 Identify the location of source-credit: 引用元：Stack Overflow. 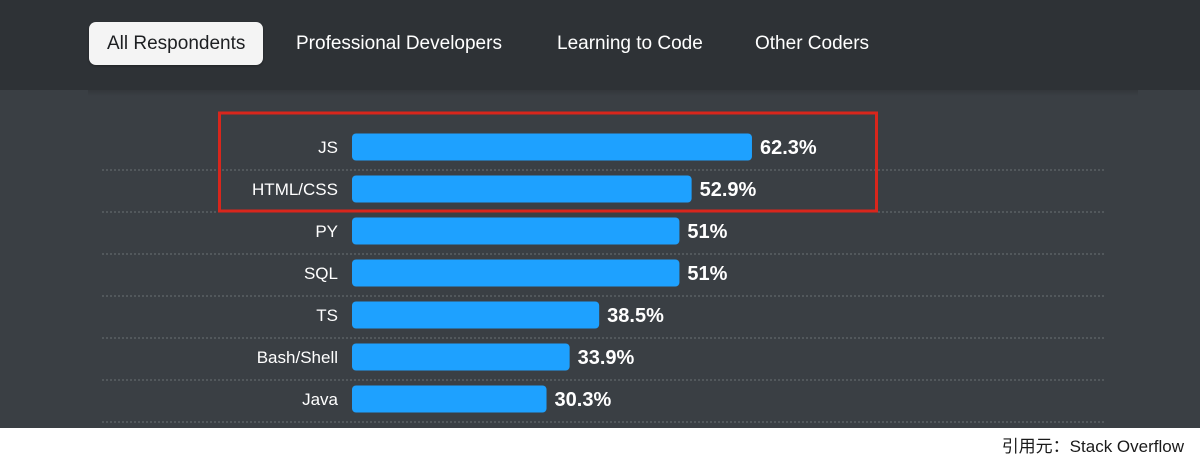
(1092, 446).